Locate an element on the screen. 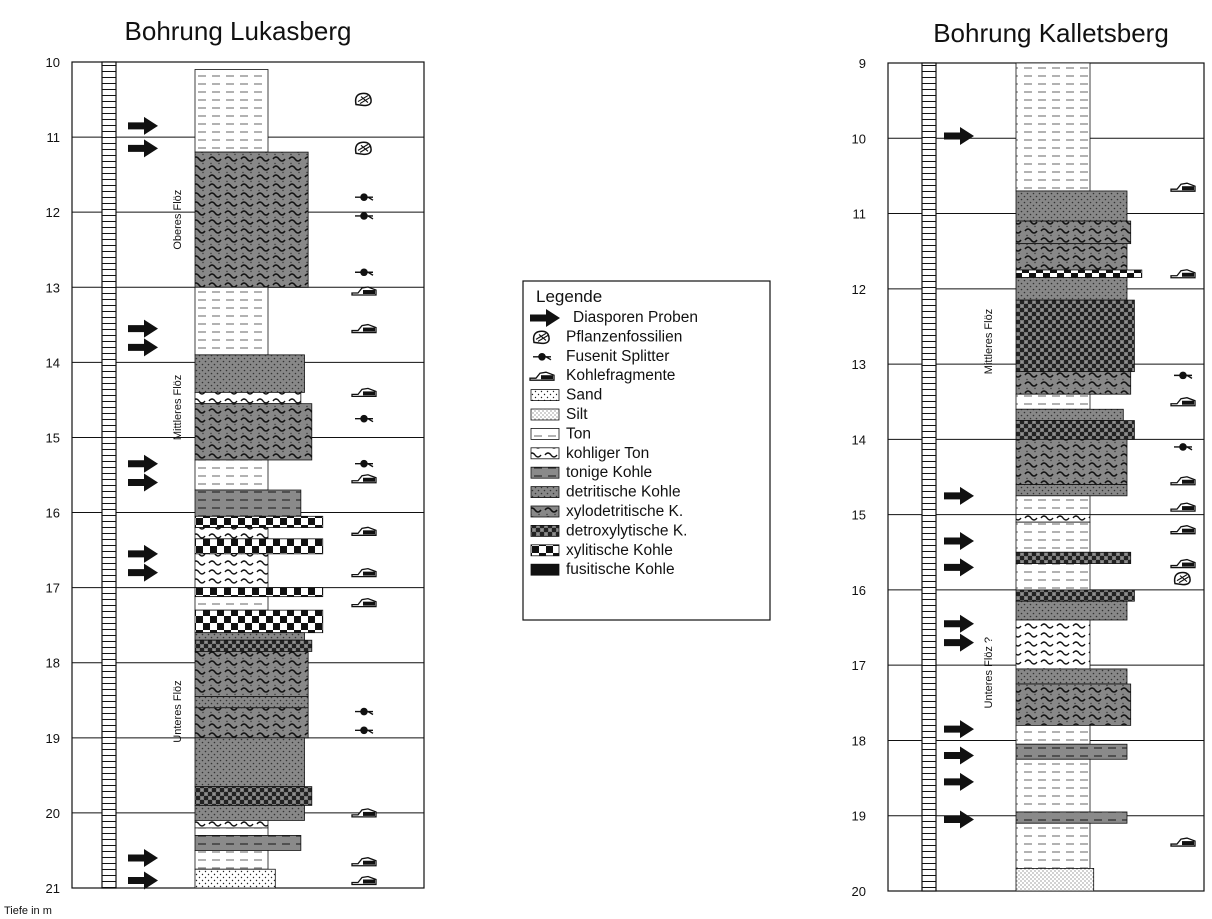 The height and width of the screenshot is (919, 1212). left-lithology-column is located at coordinates (259, 479).